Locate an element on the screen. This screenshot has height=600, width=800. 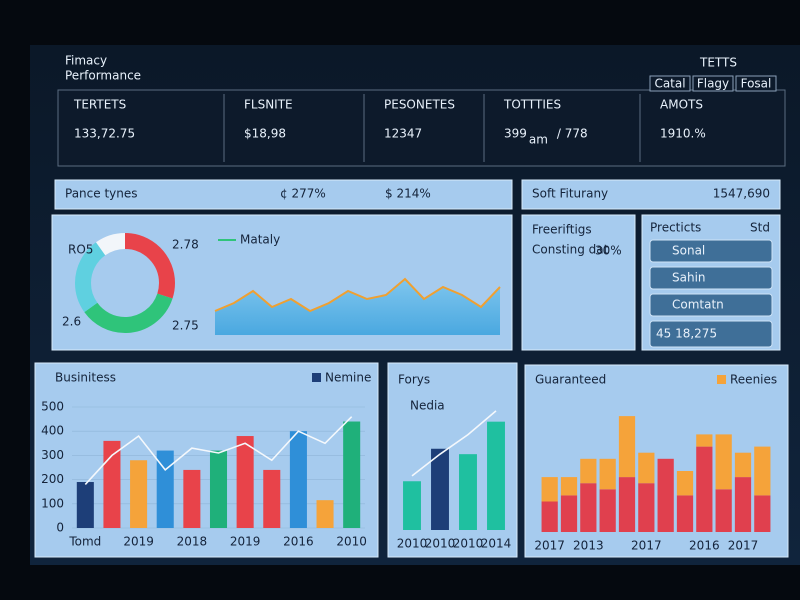
forecast-bar is located at coordinates (651, 194).